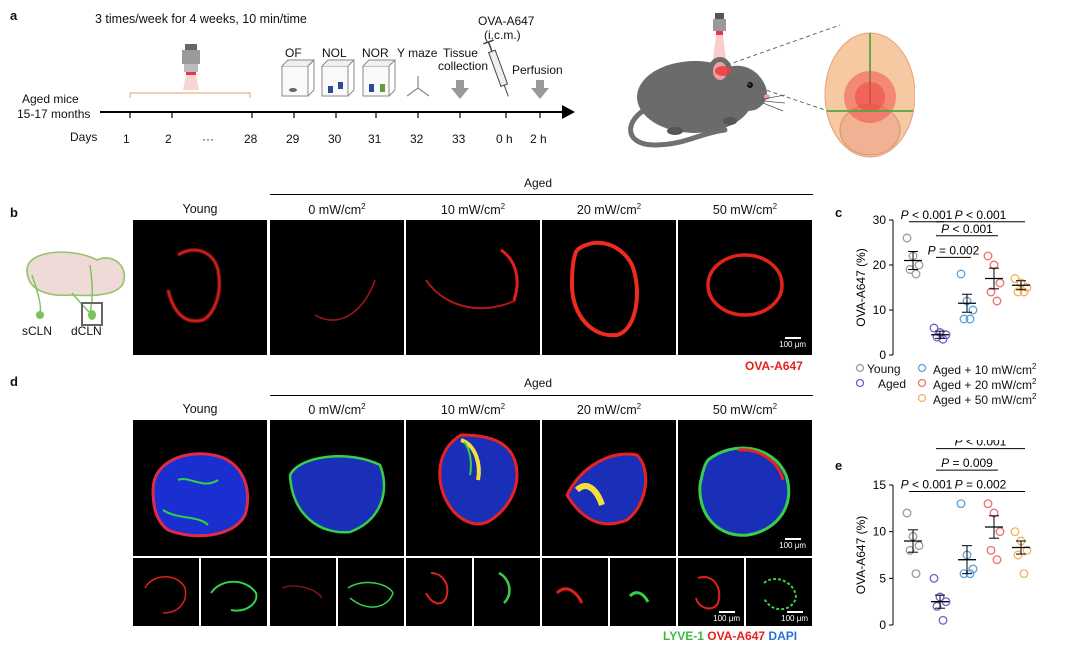  What do you see at coordinates (200, 209) in the screenshot?
I see `column-header-young-b: Young` at bounding box center [200, 209].